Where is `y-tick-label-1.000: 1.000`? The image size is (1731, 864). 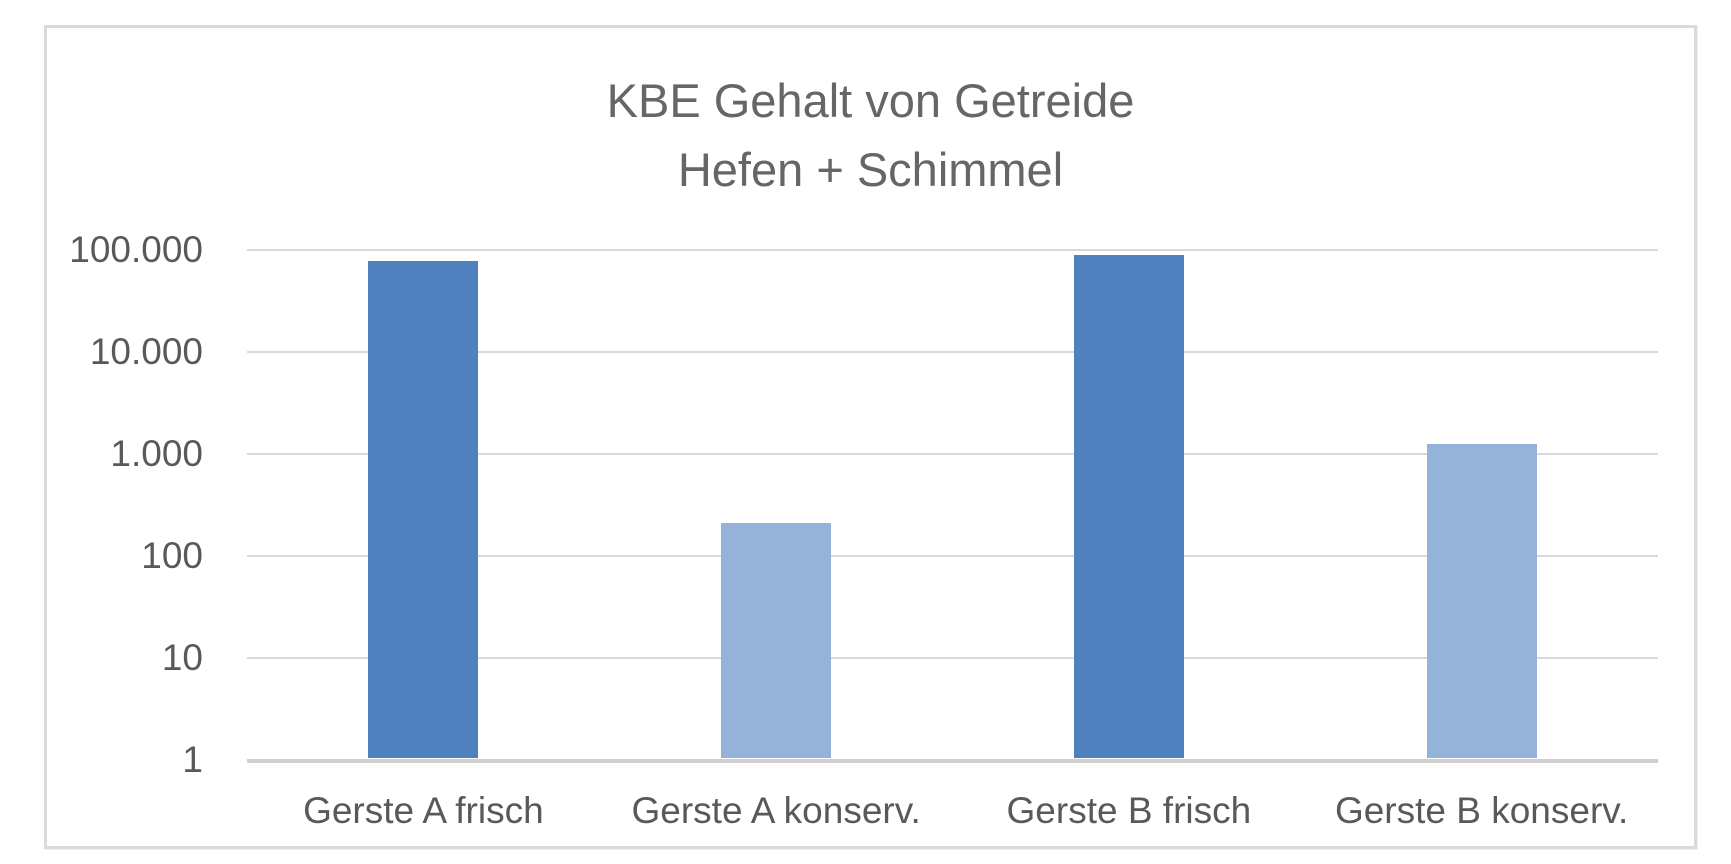 y-tick-label-1.000: 1.000 is located at coordinates (156, 453).